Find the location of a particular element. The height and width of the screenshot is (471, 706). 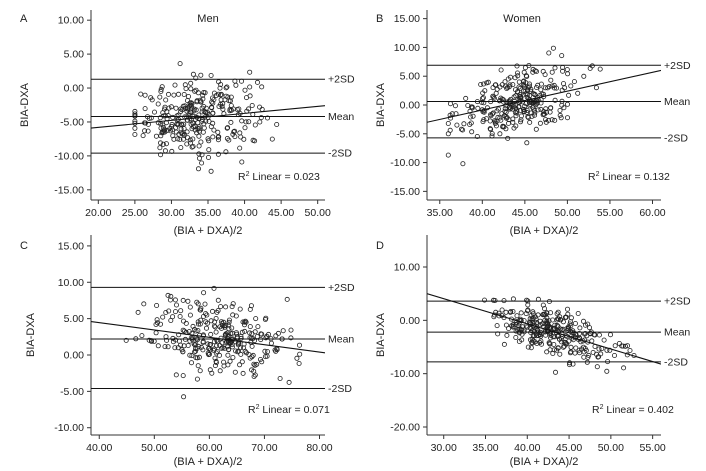

x-tick-label: 40.00 is located at coordinates (482, 213).